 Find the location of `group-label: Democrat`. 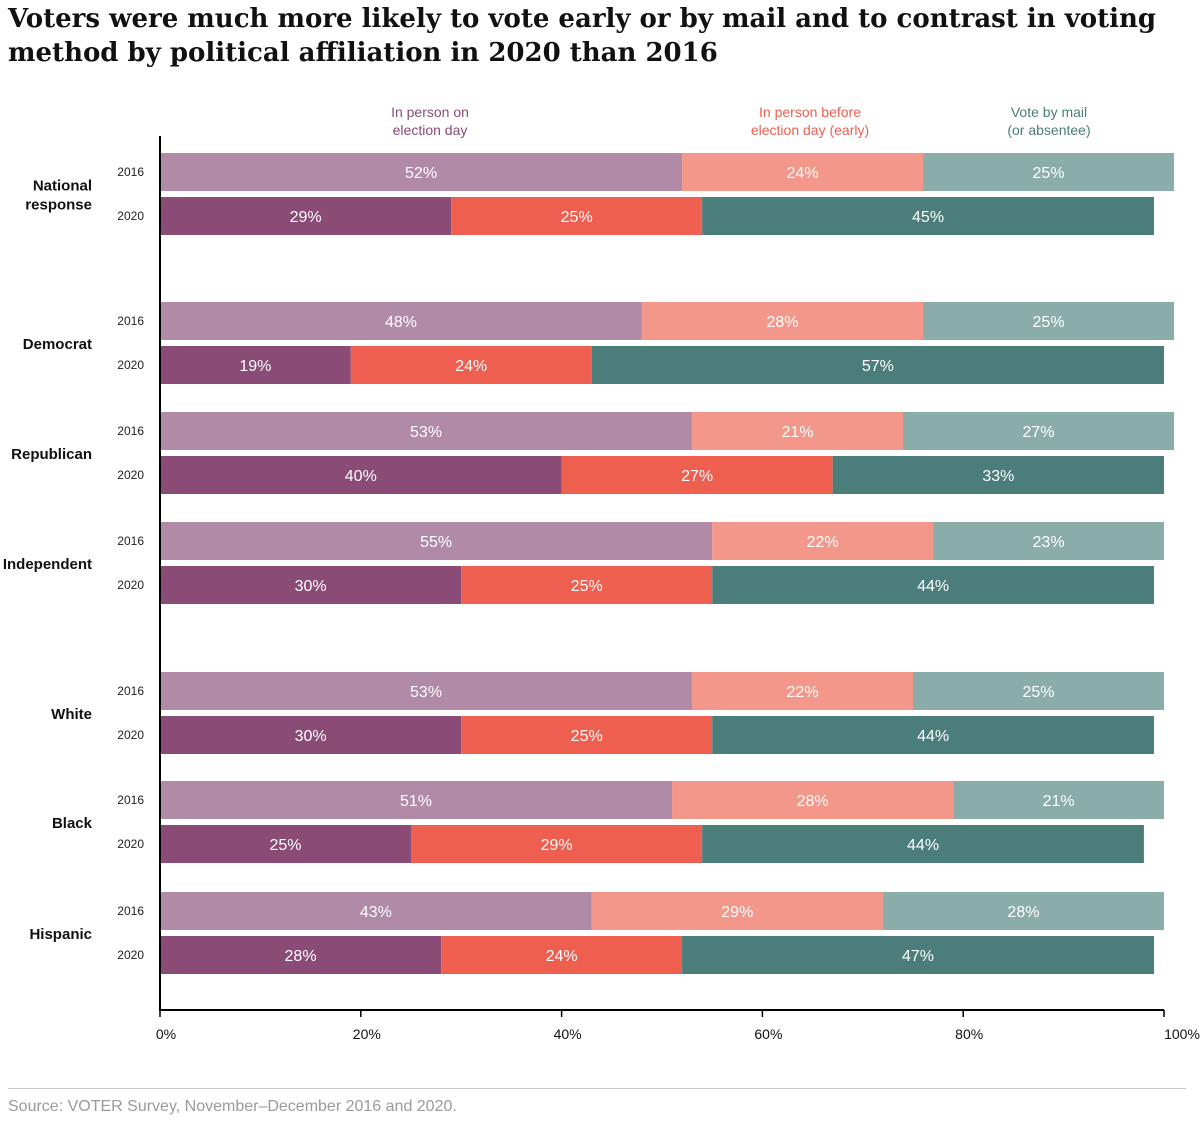

group-label: Democrat is located at coordinates (57, 344).